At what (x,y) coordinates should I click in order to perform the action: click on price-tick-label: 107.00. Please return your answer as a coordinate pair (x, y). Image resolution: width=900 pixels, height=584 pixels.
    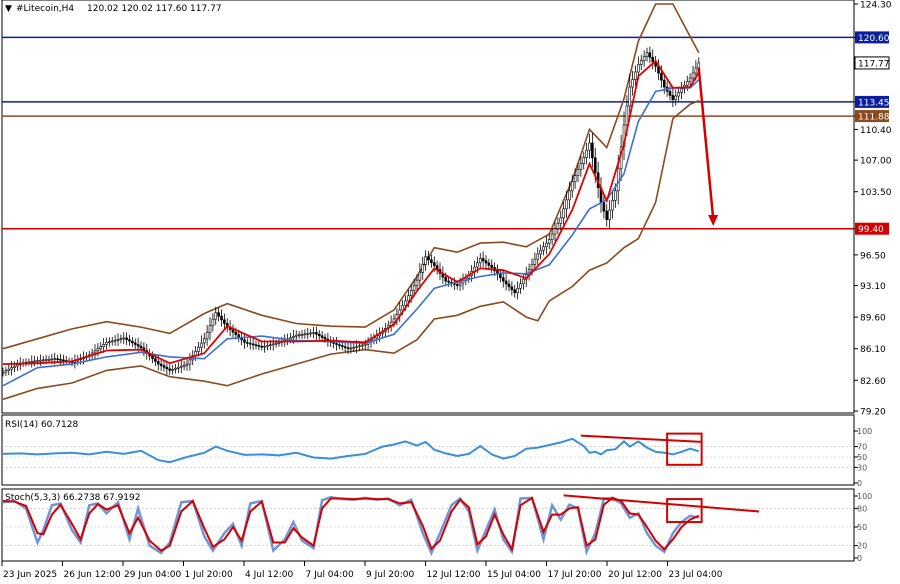
    Looking at the image, I should click on (876, 162).